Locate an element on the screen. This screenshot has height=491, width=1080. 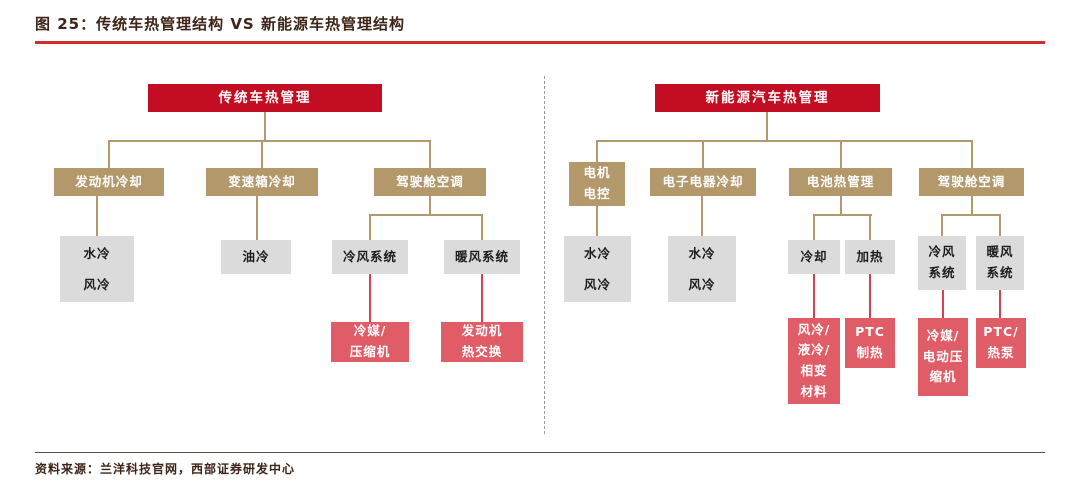
node-refrigerant-compressor: 冷媒/ 压缩机 is located at coordinates (370, 342).